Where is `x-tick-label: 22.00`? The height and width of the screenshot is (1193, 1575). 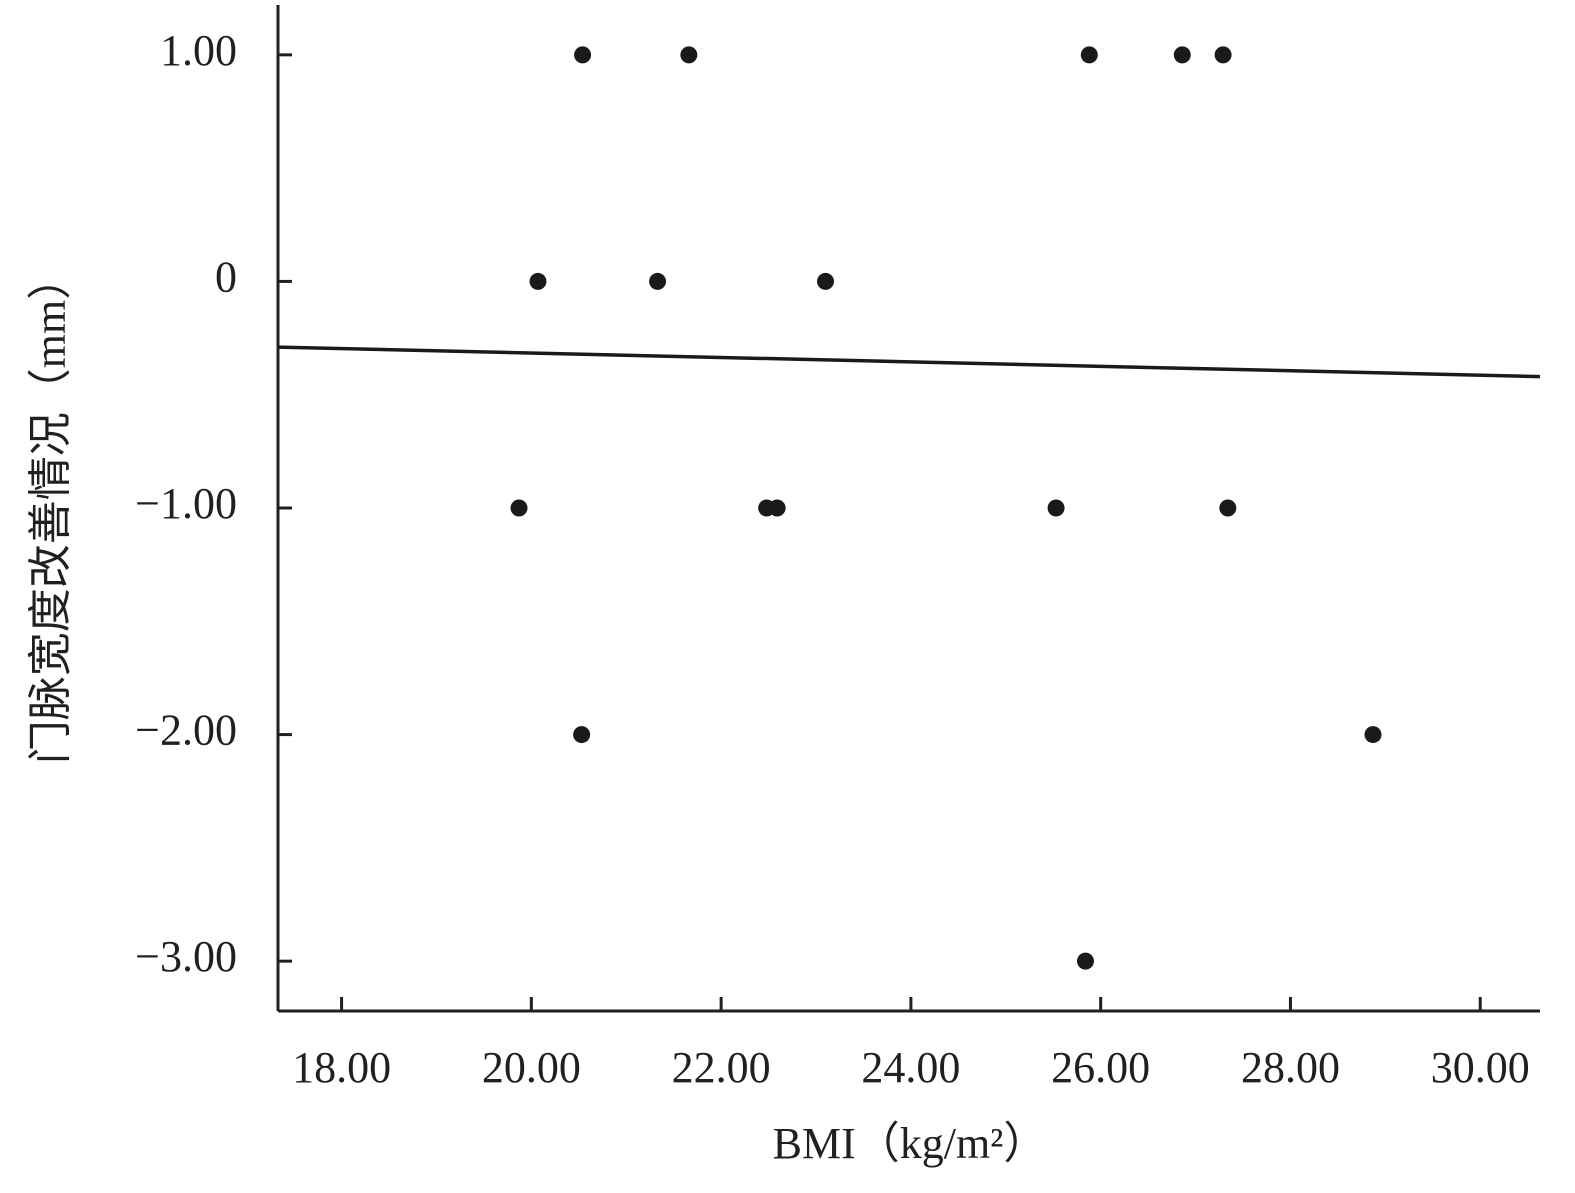 x-tick-label: 22.00 is located at coordinates (721, 1067).